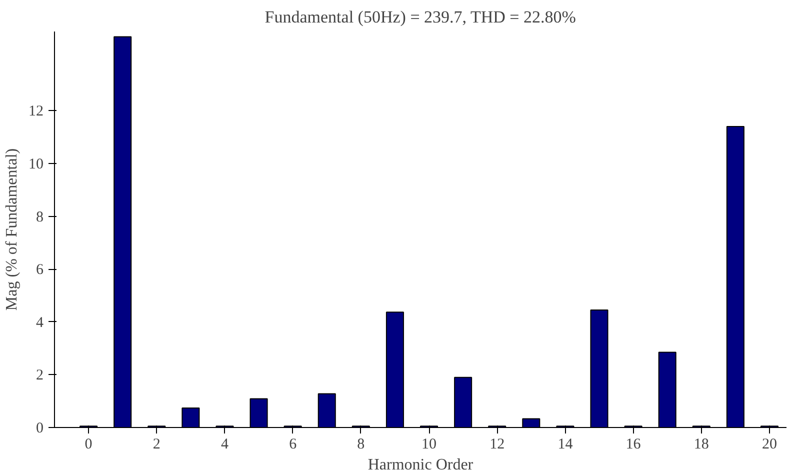 The image size is (791, 476). I want to click on x-tick-label: 0, so click(88, 444).